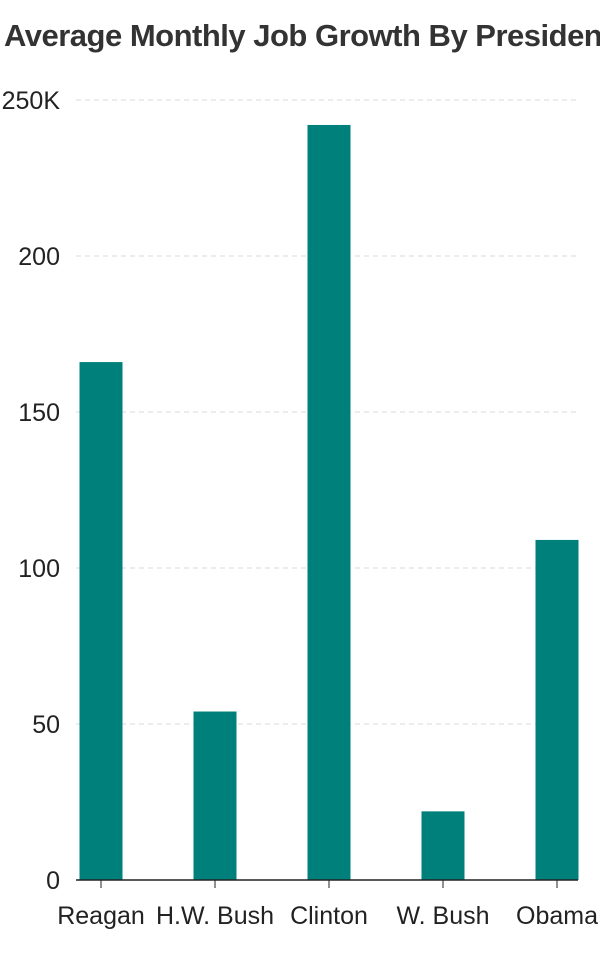 The height and width of the screenshot is (960, 600). I want to click on x-axis: Reagan H.W. Bush Clinton W. Bush Obama, so click(327, 904).